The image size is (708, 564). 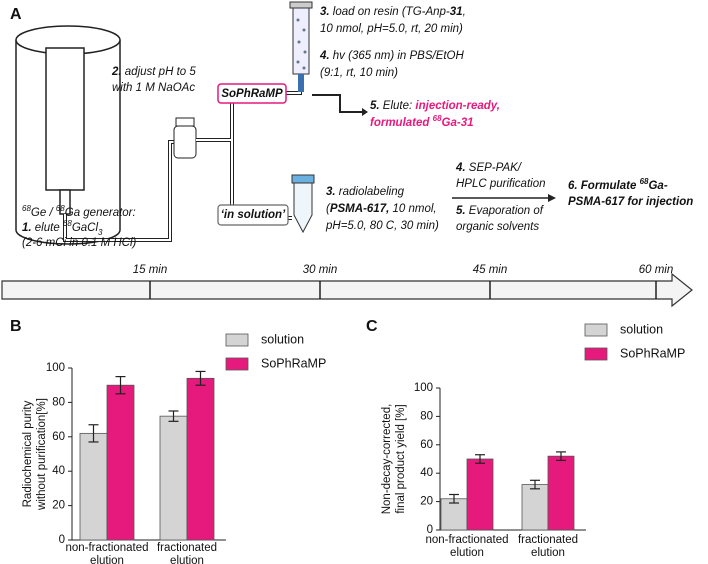 I want to click on y-axis-label-line: Radiochemical purity, so click(x=28, y=453).